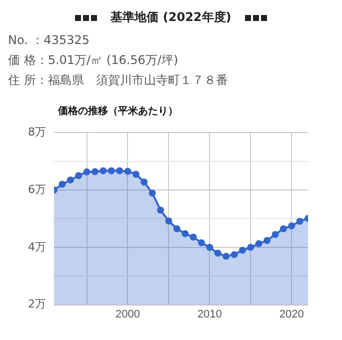 Image resolution: width=342 pixels, height=340 pixels. I want to click on x-tick-label: 2020, so click(291, 314).